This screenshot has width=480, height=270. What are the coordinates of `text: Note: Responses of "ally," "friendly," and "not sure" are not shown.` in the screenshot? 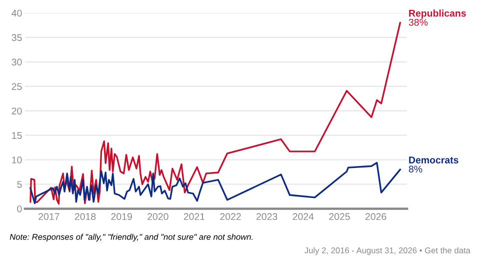 It's located at (131, 238).